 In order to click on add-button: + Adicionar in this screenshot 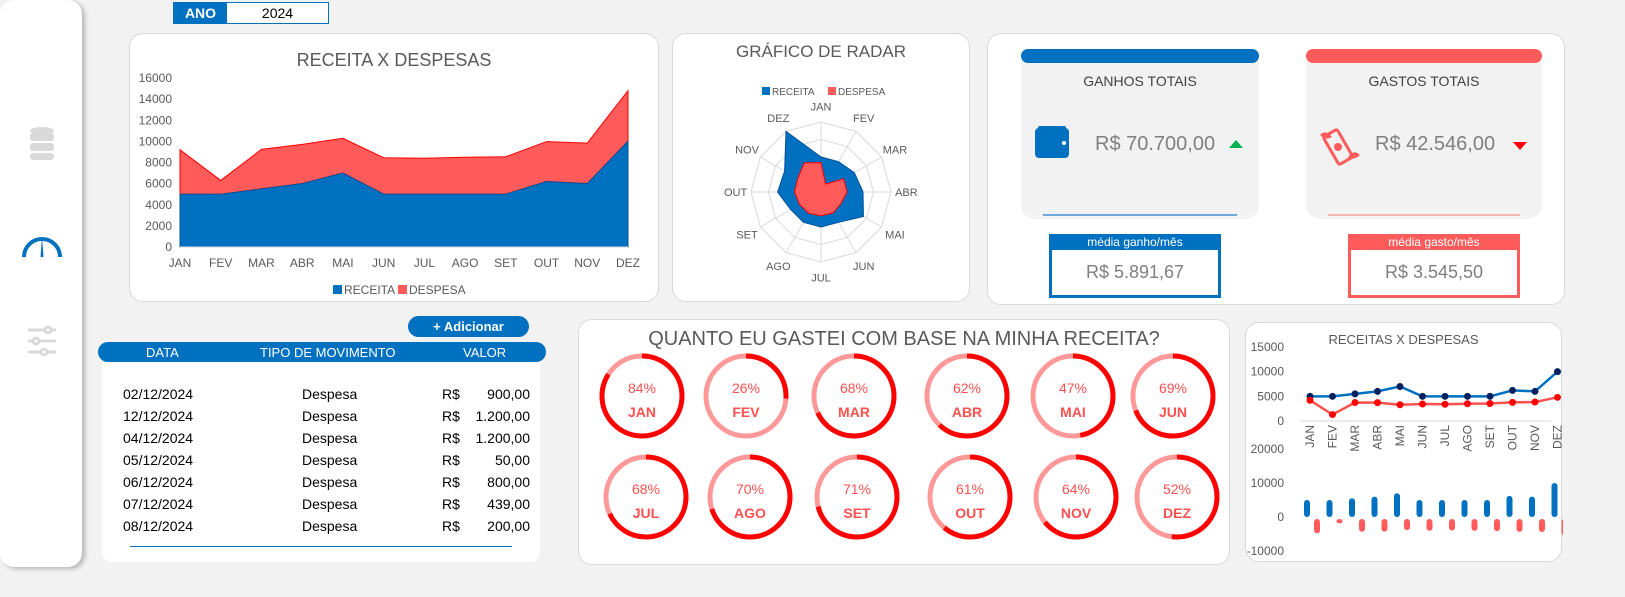, I will do `click(468, 326)`.